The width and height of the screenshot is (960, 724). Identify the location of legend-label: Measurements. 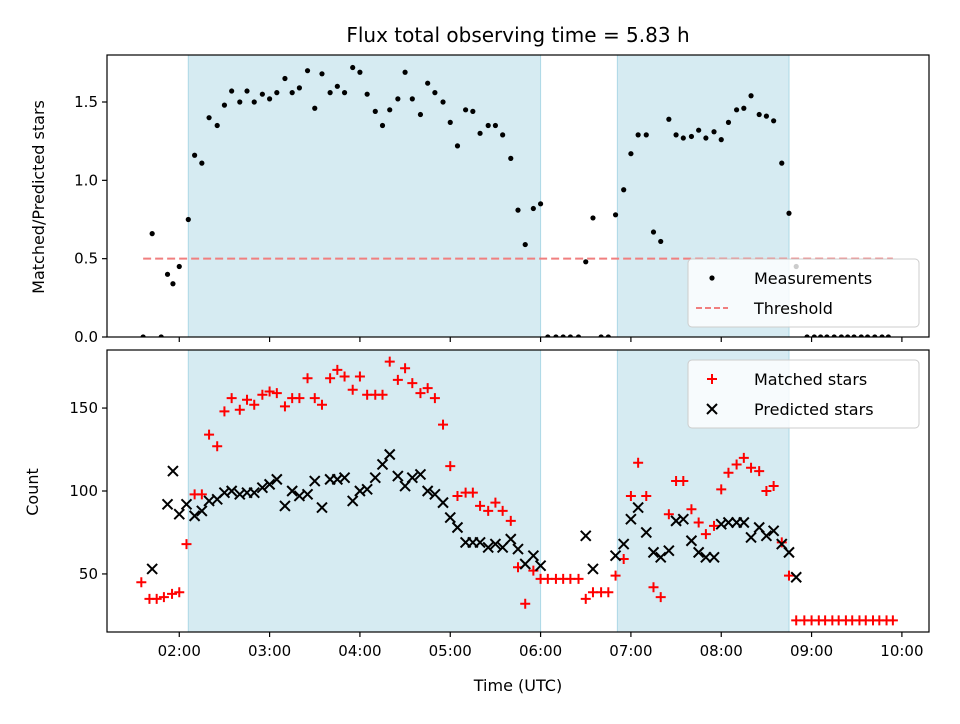
(813, 278).